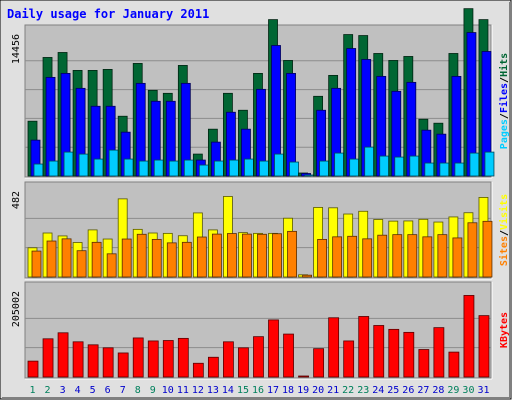 Image resolution: width=512 pixels, height=400 pixels. What do you see at coordinates (198, 390) in the screenshot?
I see `day-label-12: 12` at bounding box center [198, 390].